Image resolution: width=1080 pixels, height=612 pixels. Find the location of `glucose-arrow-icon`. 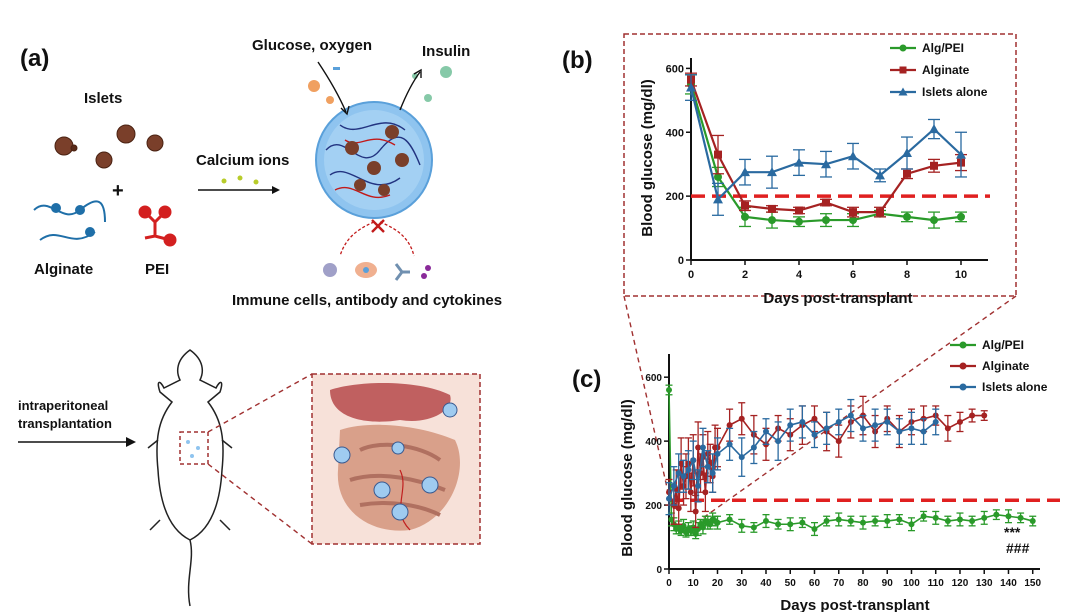

glucose-arrow-icon is located at coordinates (333, 88).